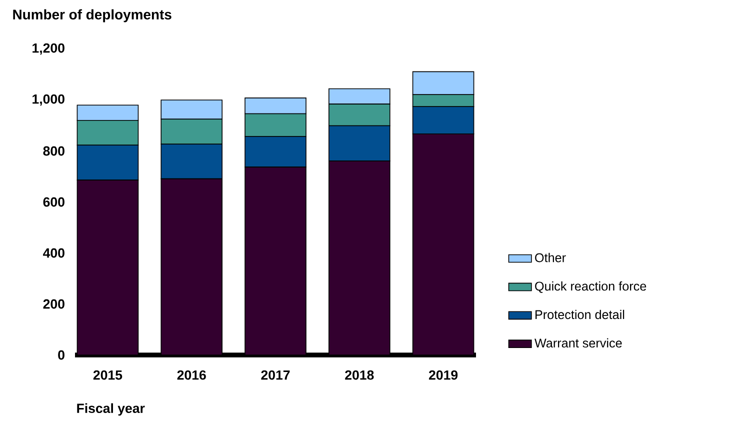  Describe the element at coordinates (578, 343) in the screenshot. I see `legend-label: Warrant service` at that location.